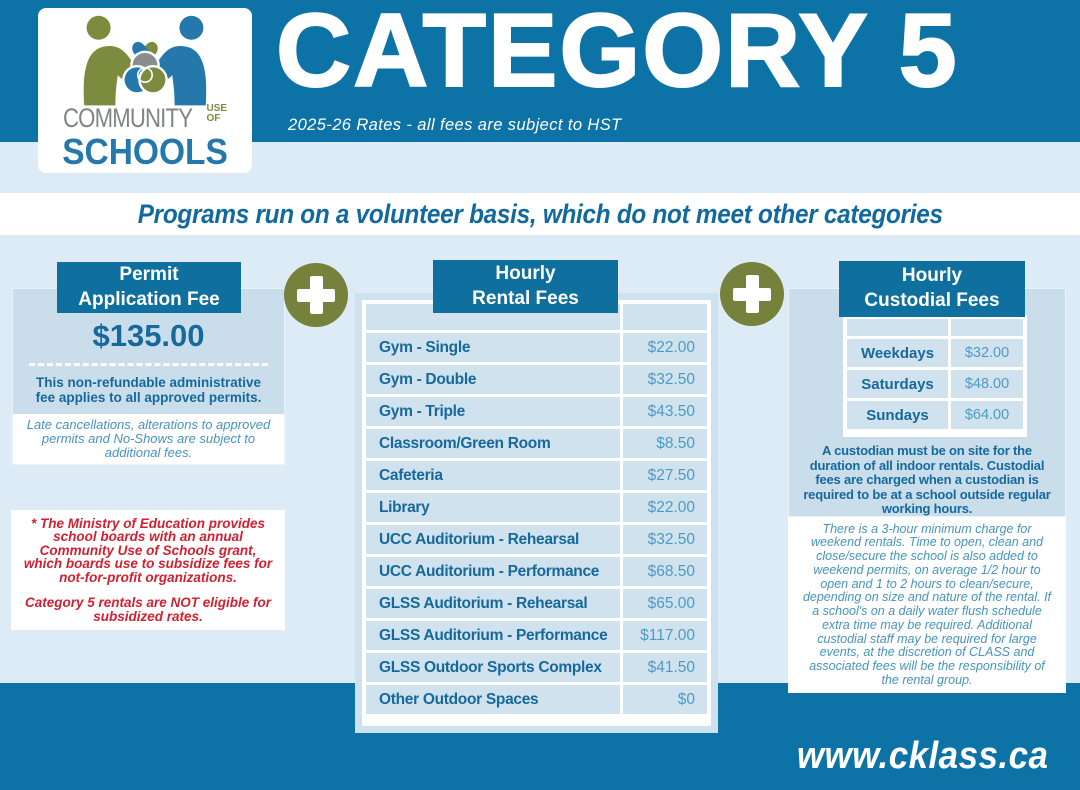  Describe the element at coordinates (127, 118) in the screenshot. I see `logo-community-text: COMMUNITY` at that location.